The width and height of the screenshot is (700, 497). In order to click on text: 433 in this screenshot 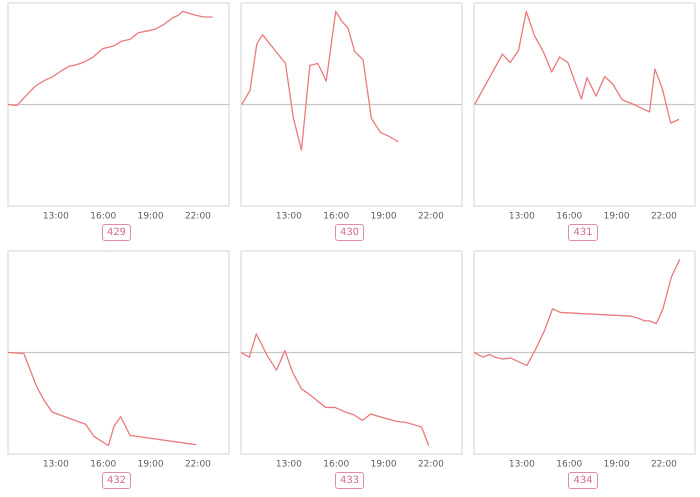, I will do `click(349, 480)`.